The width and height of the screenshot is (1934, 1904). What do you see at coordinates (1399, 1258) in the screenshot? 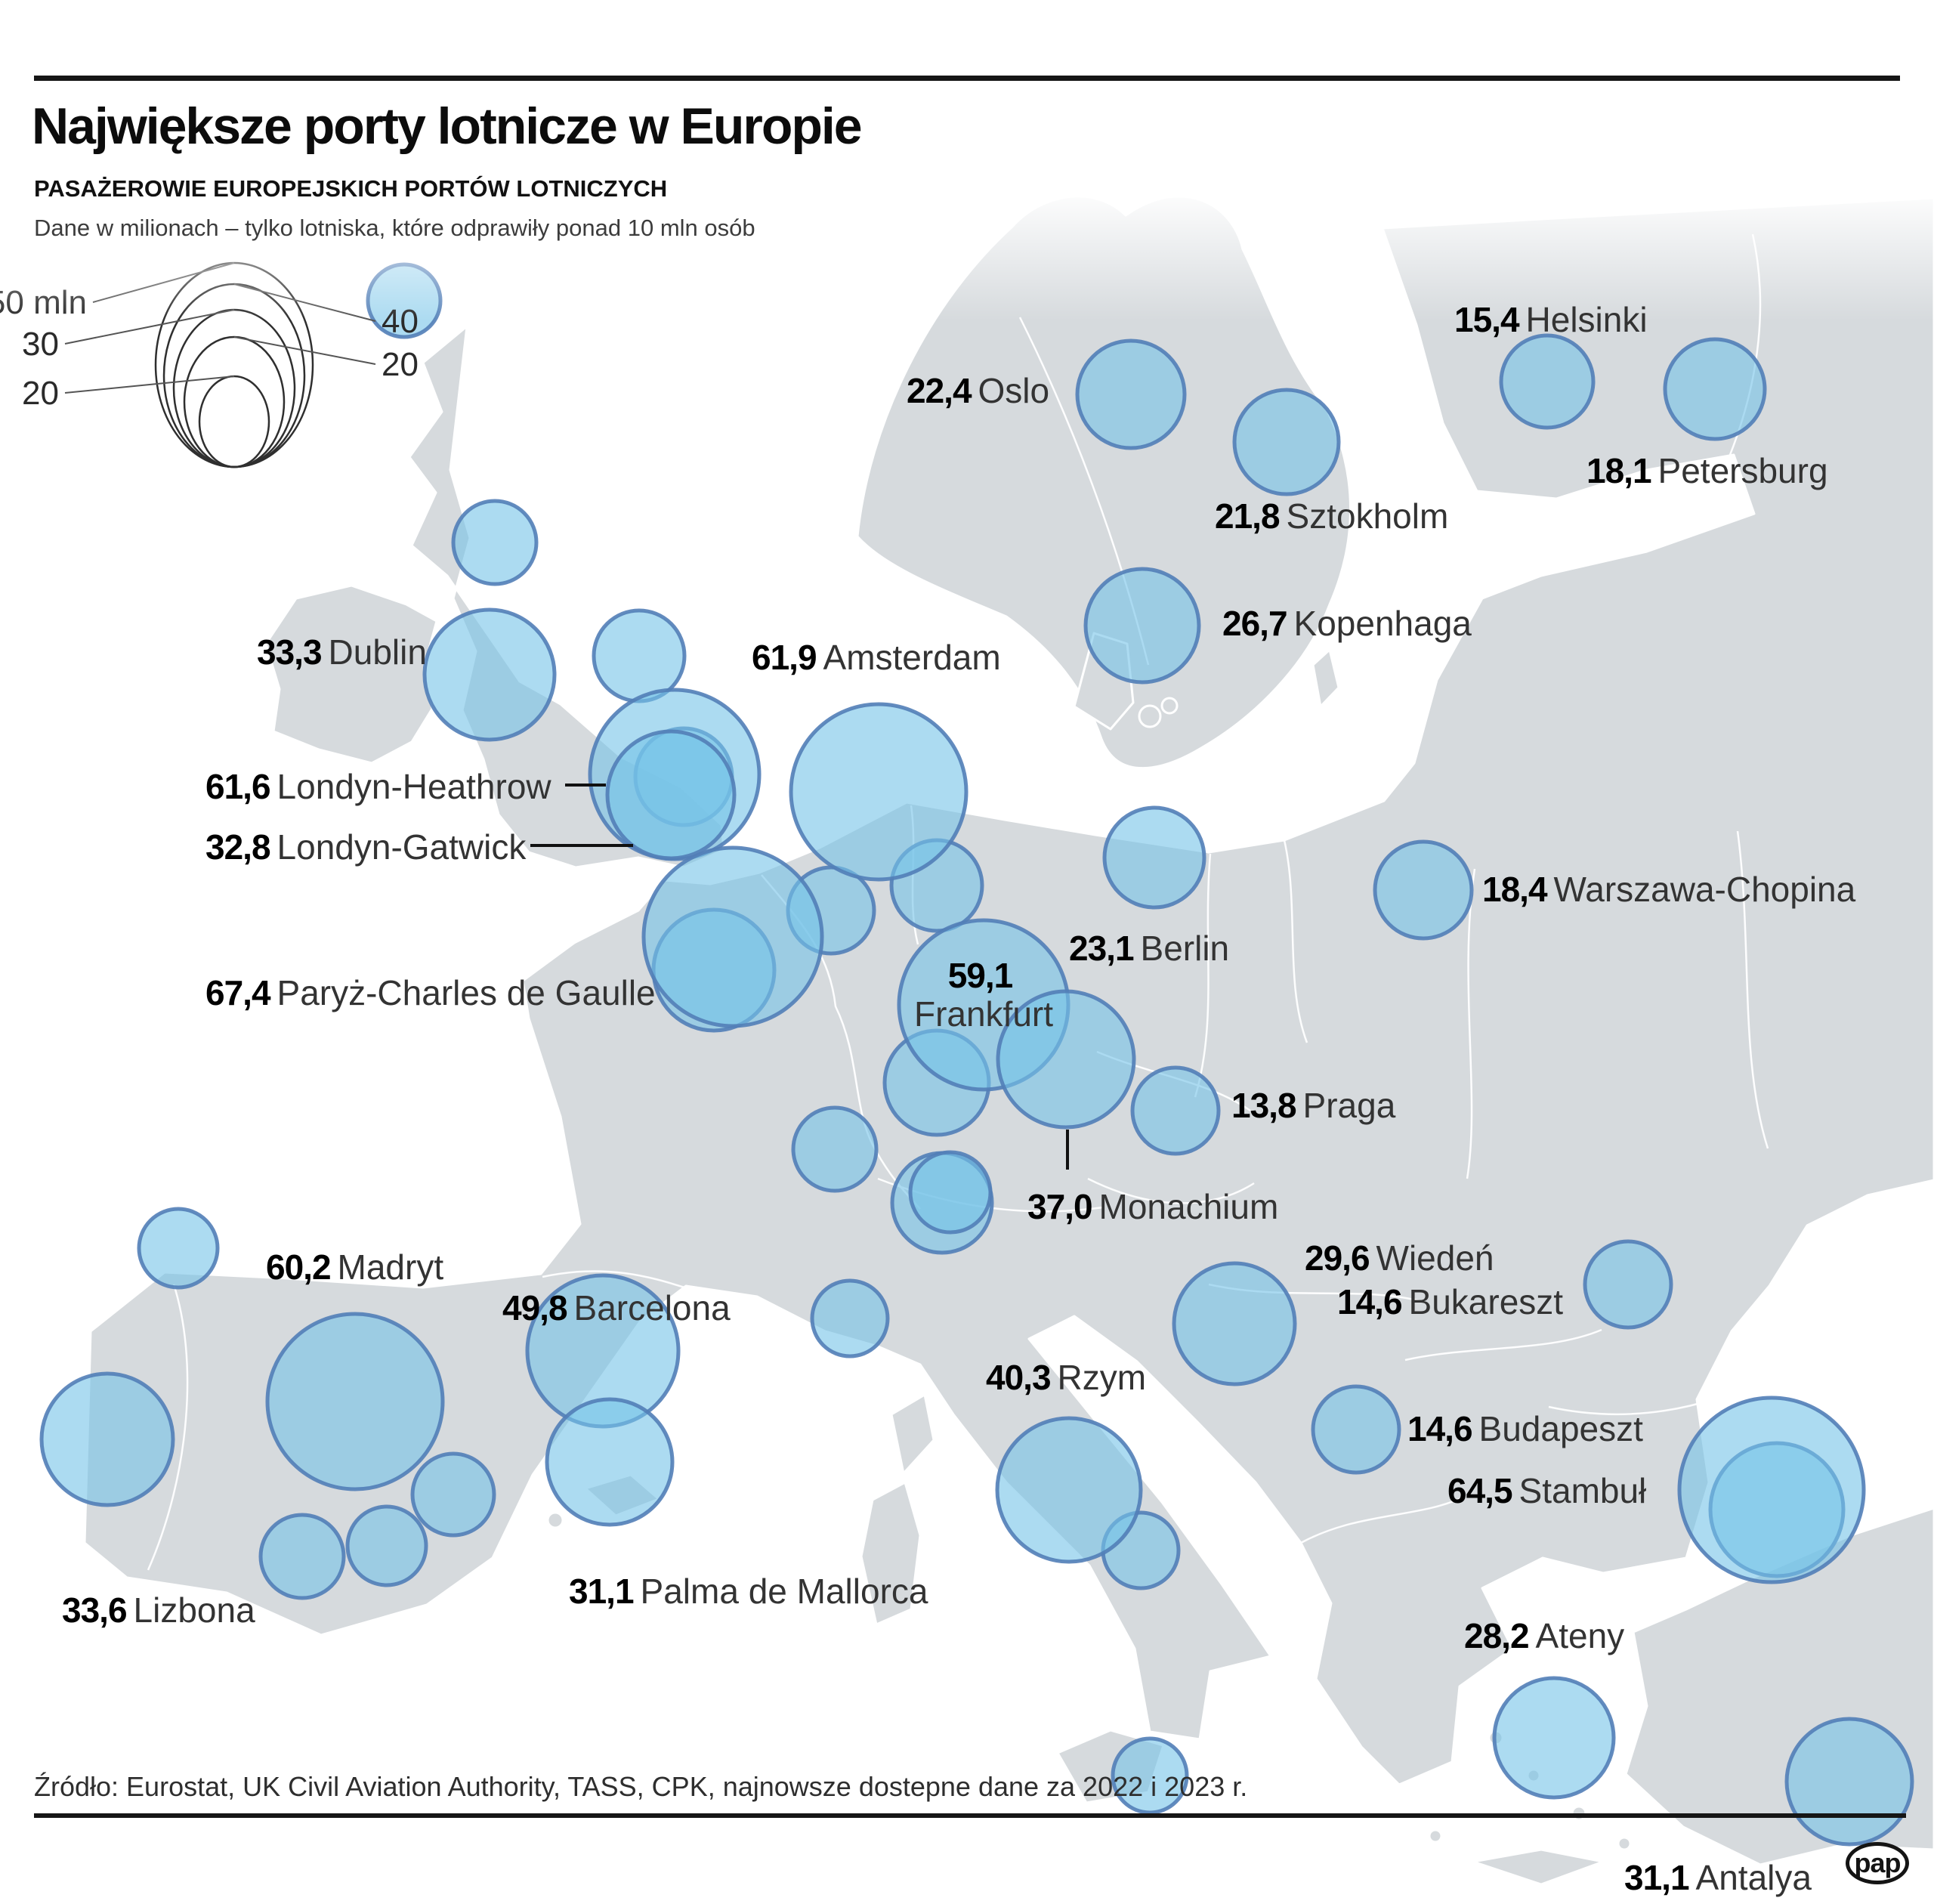
I see `airport-label-wiede-: 29,6 Wiedeń` at bounding box center [1399, 1258].